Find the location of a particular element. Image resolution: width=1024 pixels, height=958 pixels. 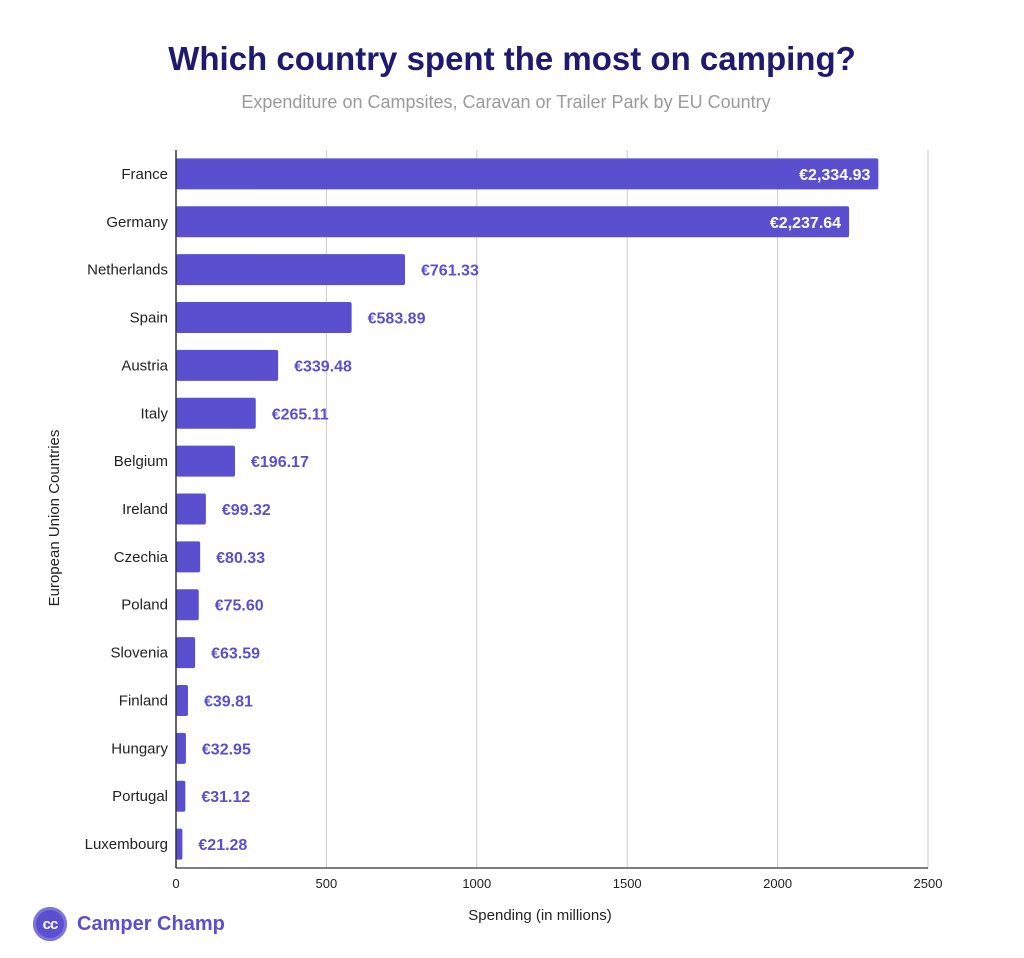

data-label: €75.60 is located at coordinates (239, 606).